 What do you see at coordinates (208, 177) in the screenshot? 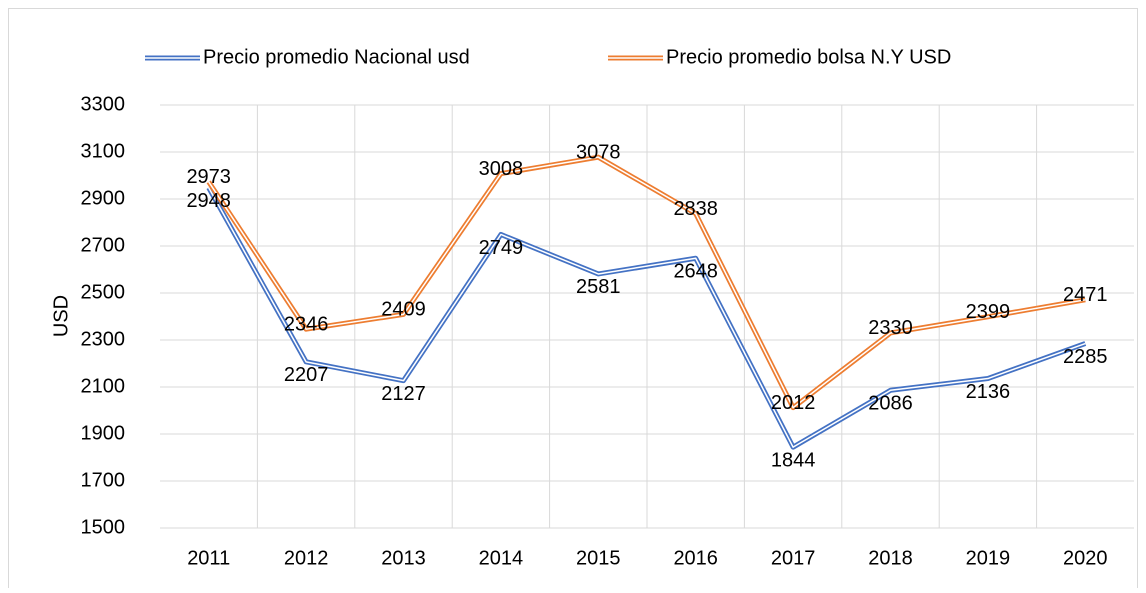
I see `data-label: 2973` at bounding box center [208, 177].